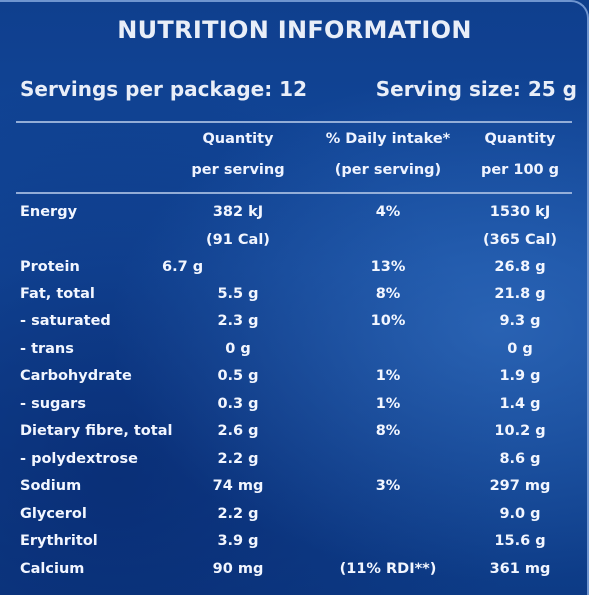  Describe the element at coordinates (49, 212) in the screenshot. I see `row-name: Energy` at that location.